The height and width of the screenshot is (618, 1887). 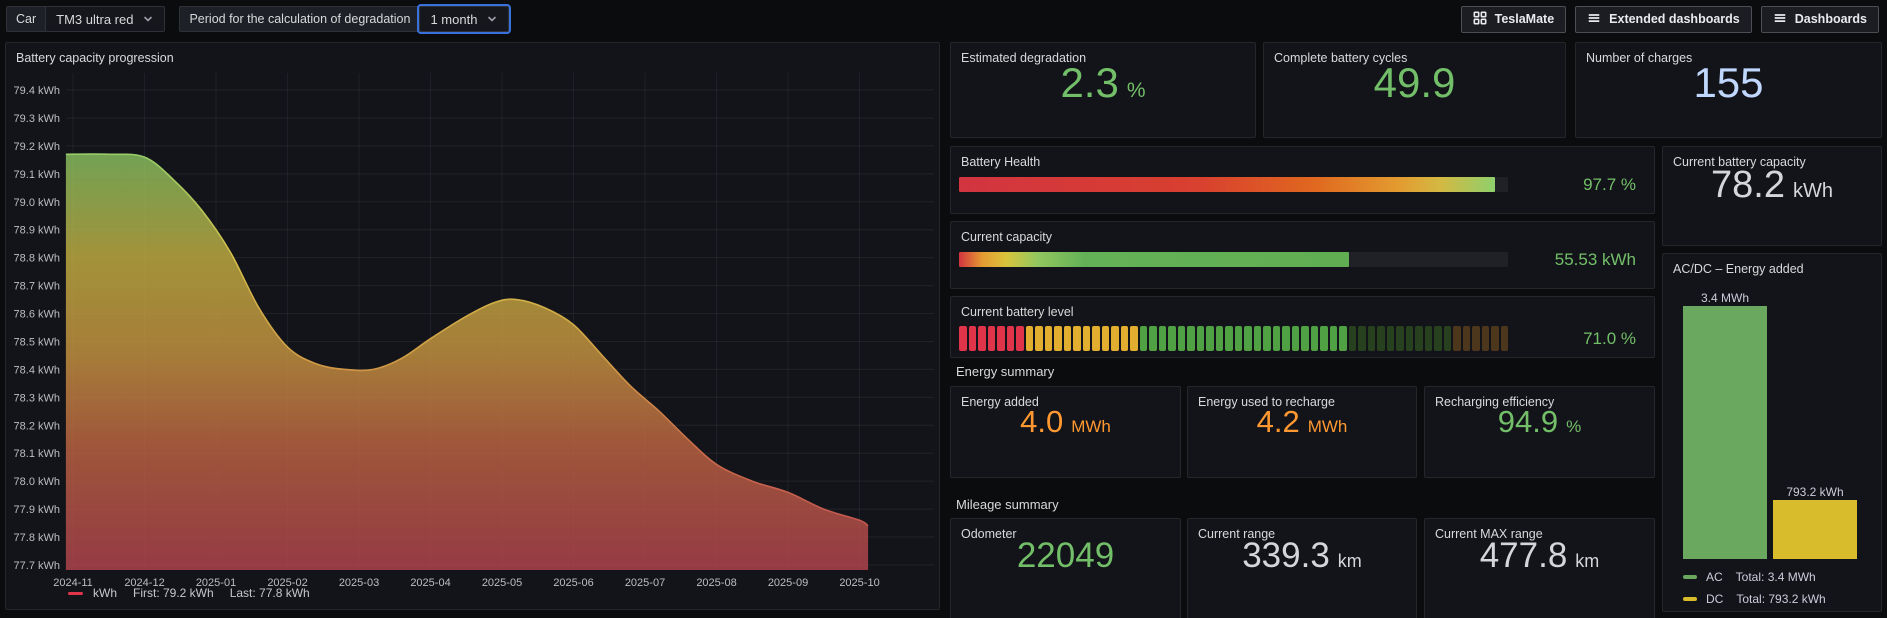 What do you see at coordinates (1024, 58) in the screenshot?
I see `panel-title: Estimated degradation` at bounding box center [1024, 58].